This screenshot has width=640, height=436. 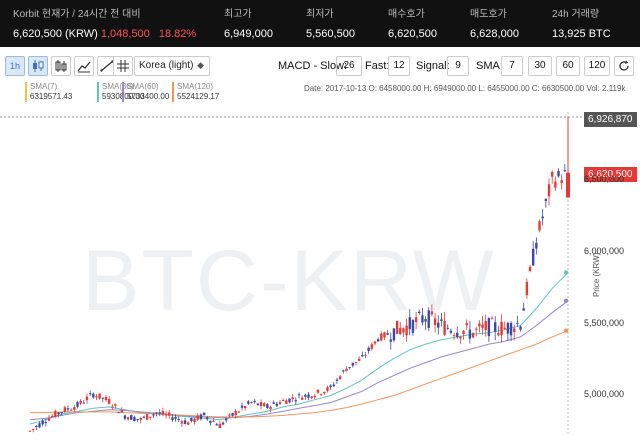 What do you see at coordinates (84, 66) in the screenshot?
I see `line-chart-button` at bounding box center [84, 66].